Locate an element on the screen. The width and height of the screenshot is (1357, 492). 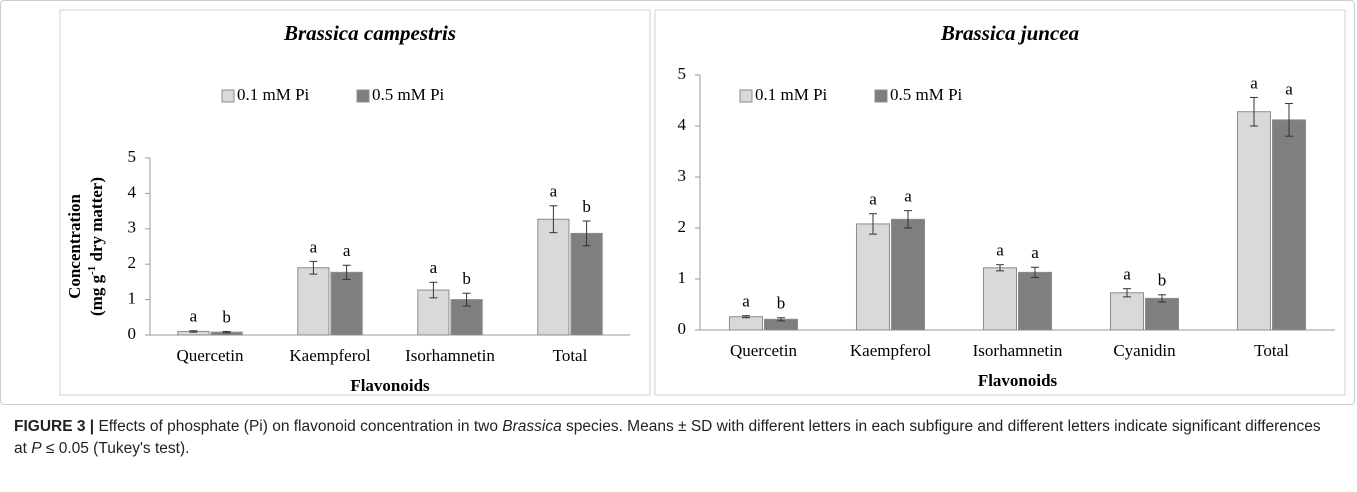
y-axis-title: Concentration is located at coordinates (74, 246).